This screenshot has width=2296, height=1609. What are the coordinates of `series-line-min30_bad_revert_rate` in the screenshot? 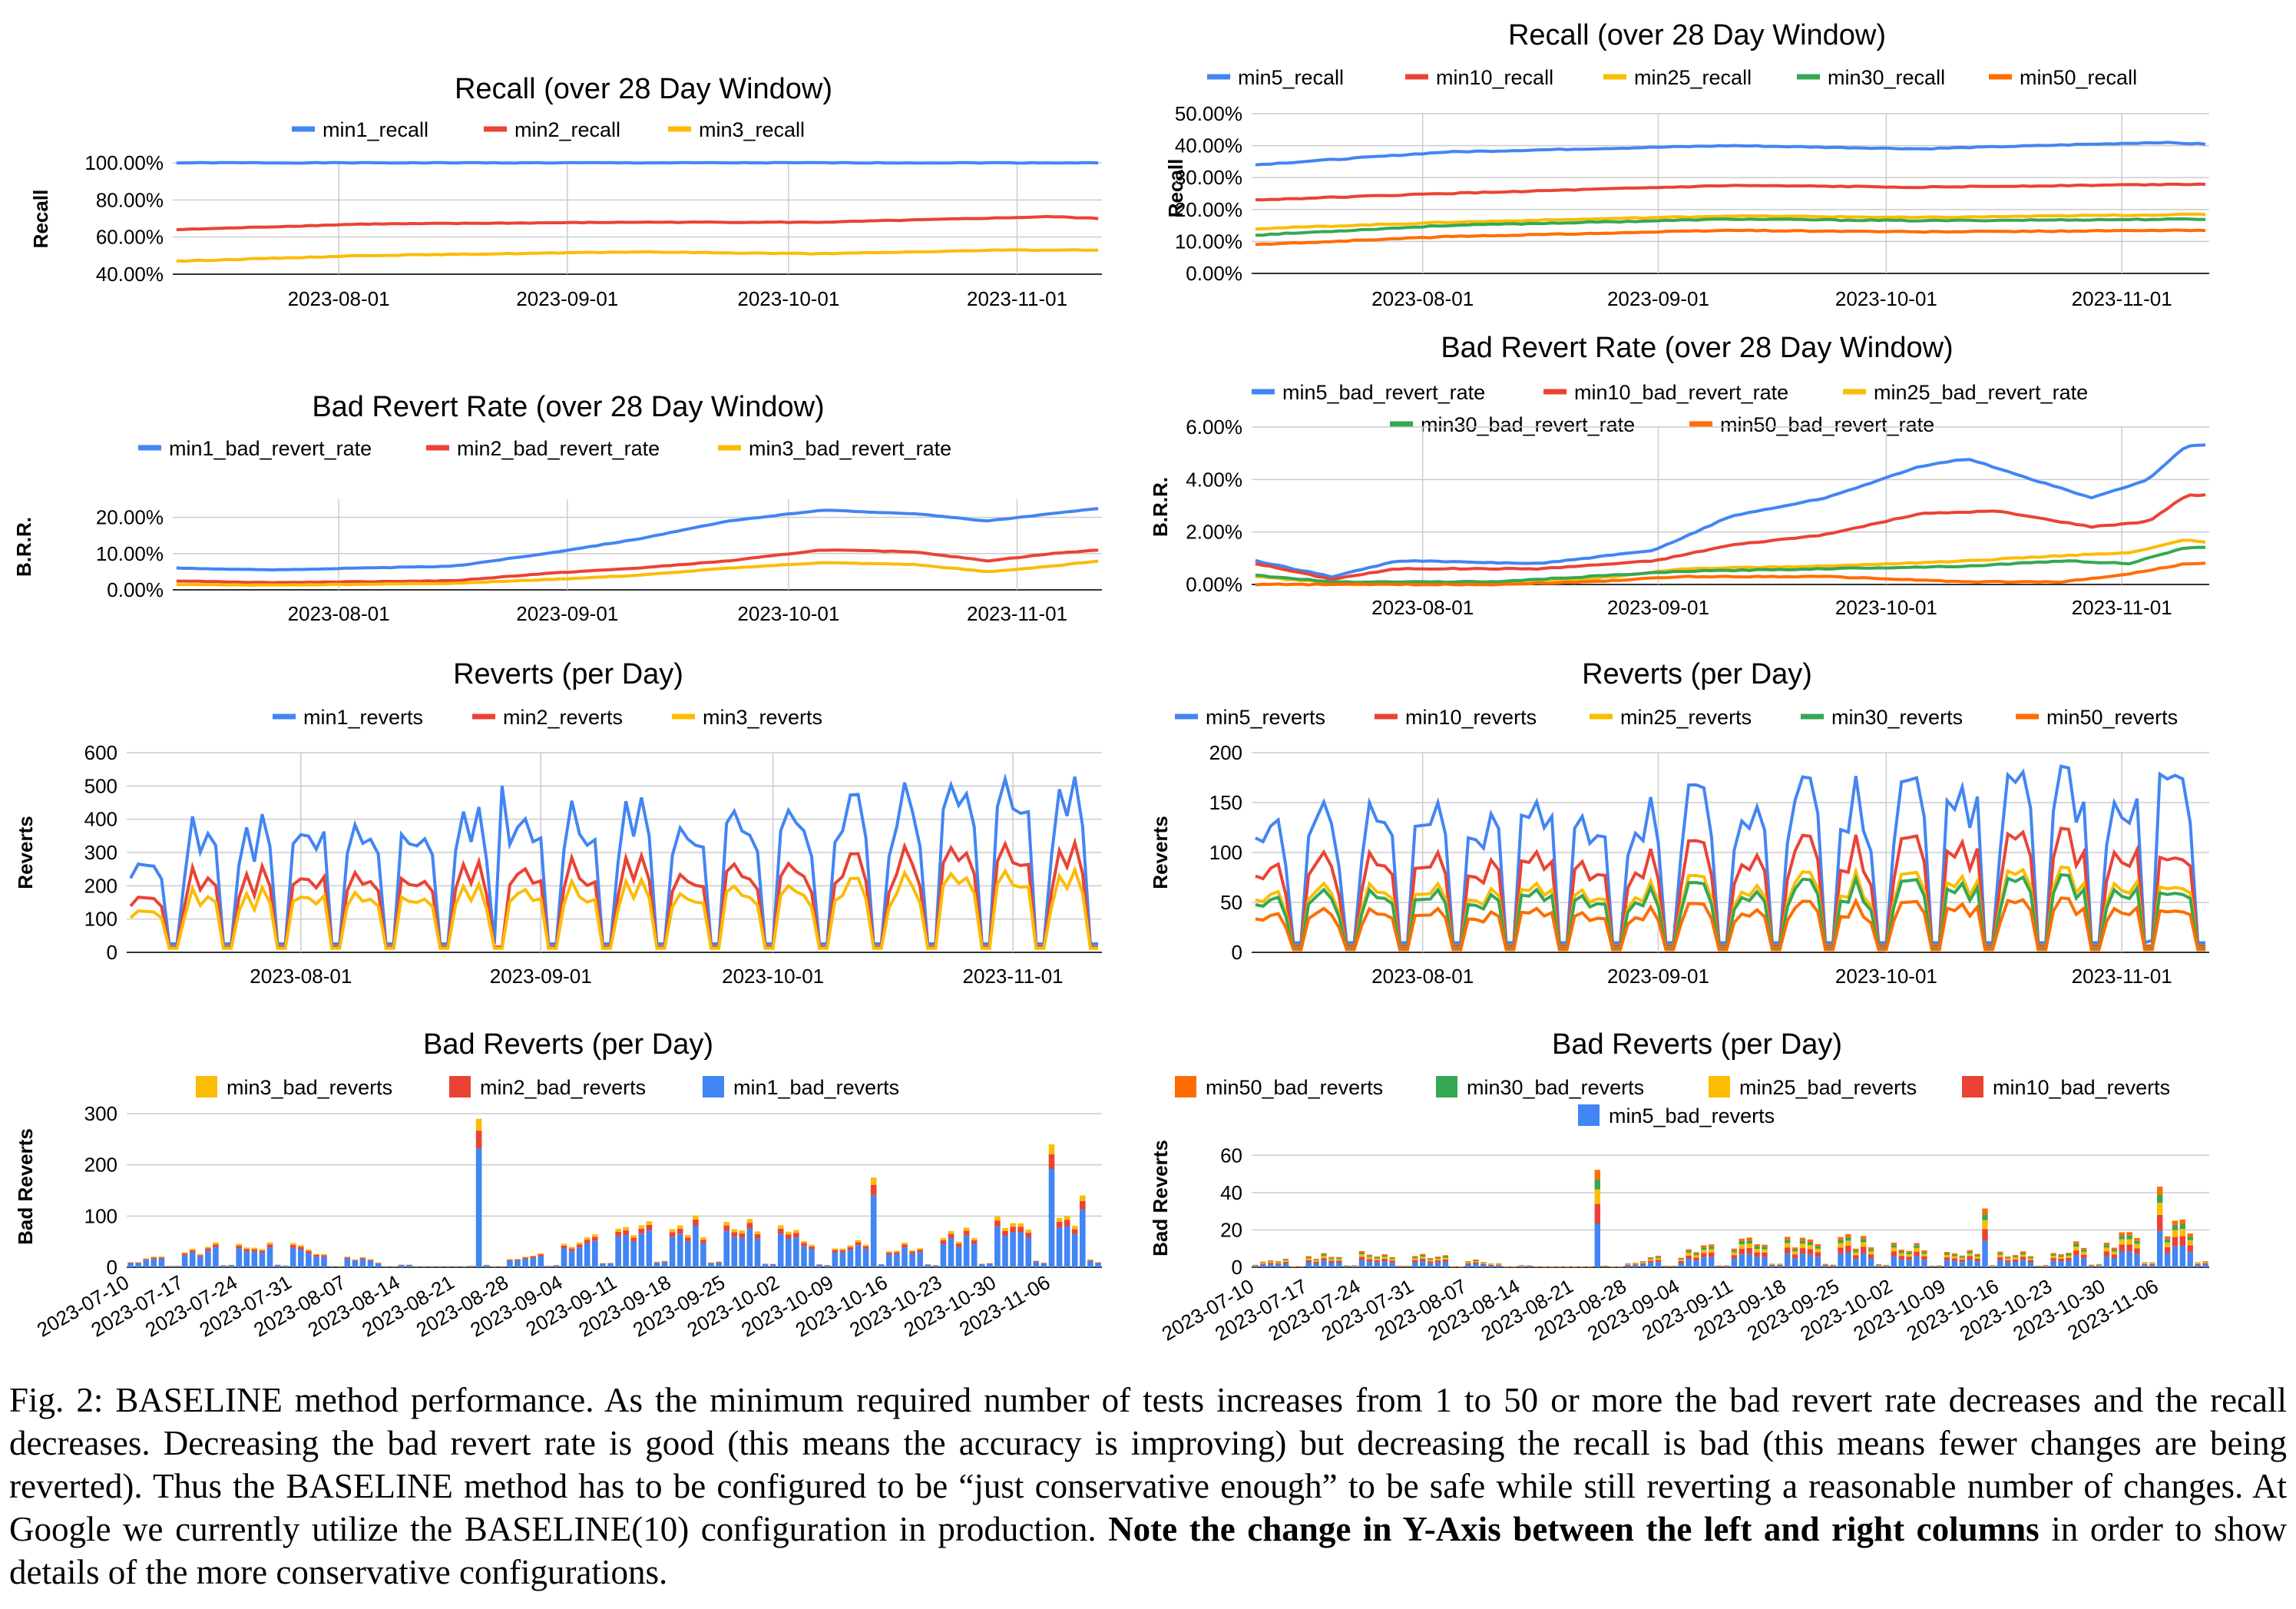 It's located at (1731, 564).